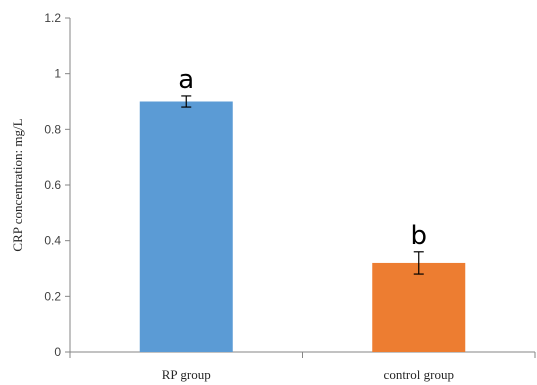 The height and width of the screenshot is (385, 537). What do you see at coordinates (52, 18) in the screenshot?
I see `y-tick-label: 1.2` at bounding box center [52, 18].